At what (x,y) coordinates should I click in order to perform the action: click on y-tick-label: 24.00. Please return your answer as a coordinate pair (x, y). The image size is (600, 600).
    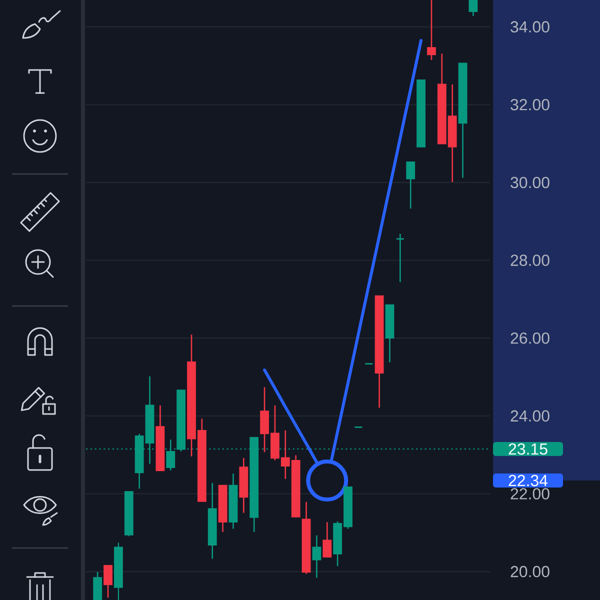
    Looking at the image, I should click on (530, 416).